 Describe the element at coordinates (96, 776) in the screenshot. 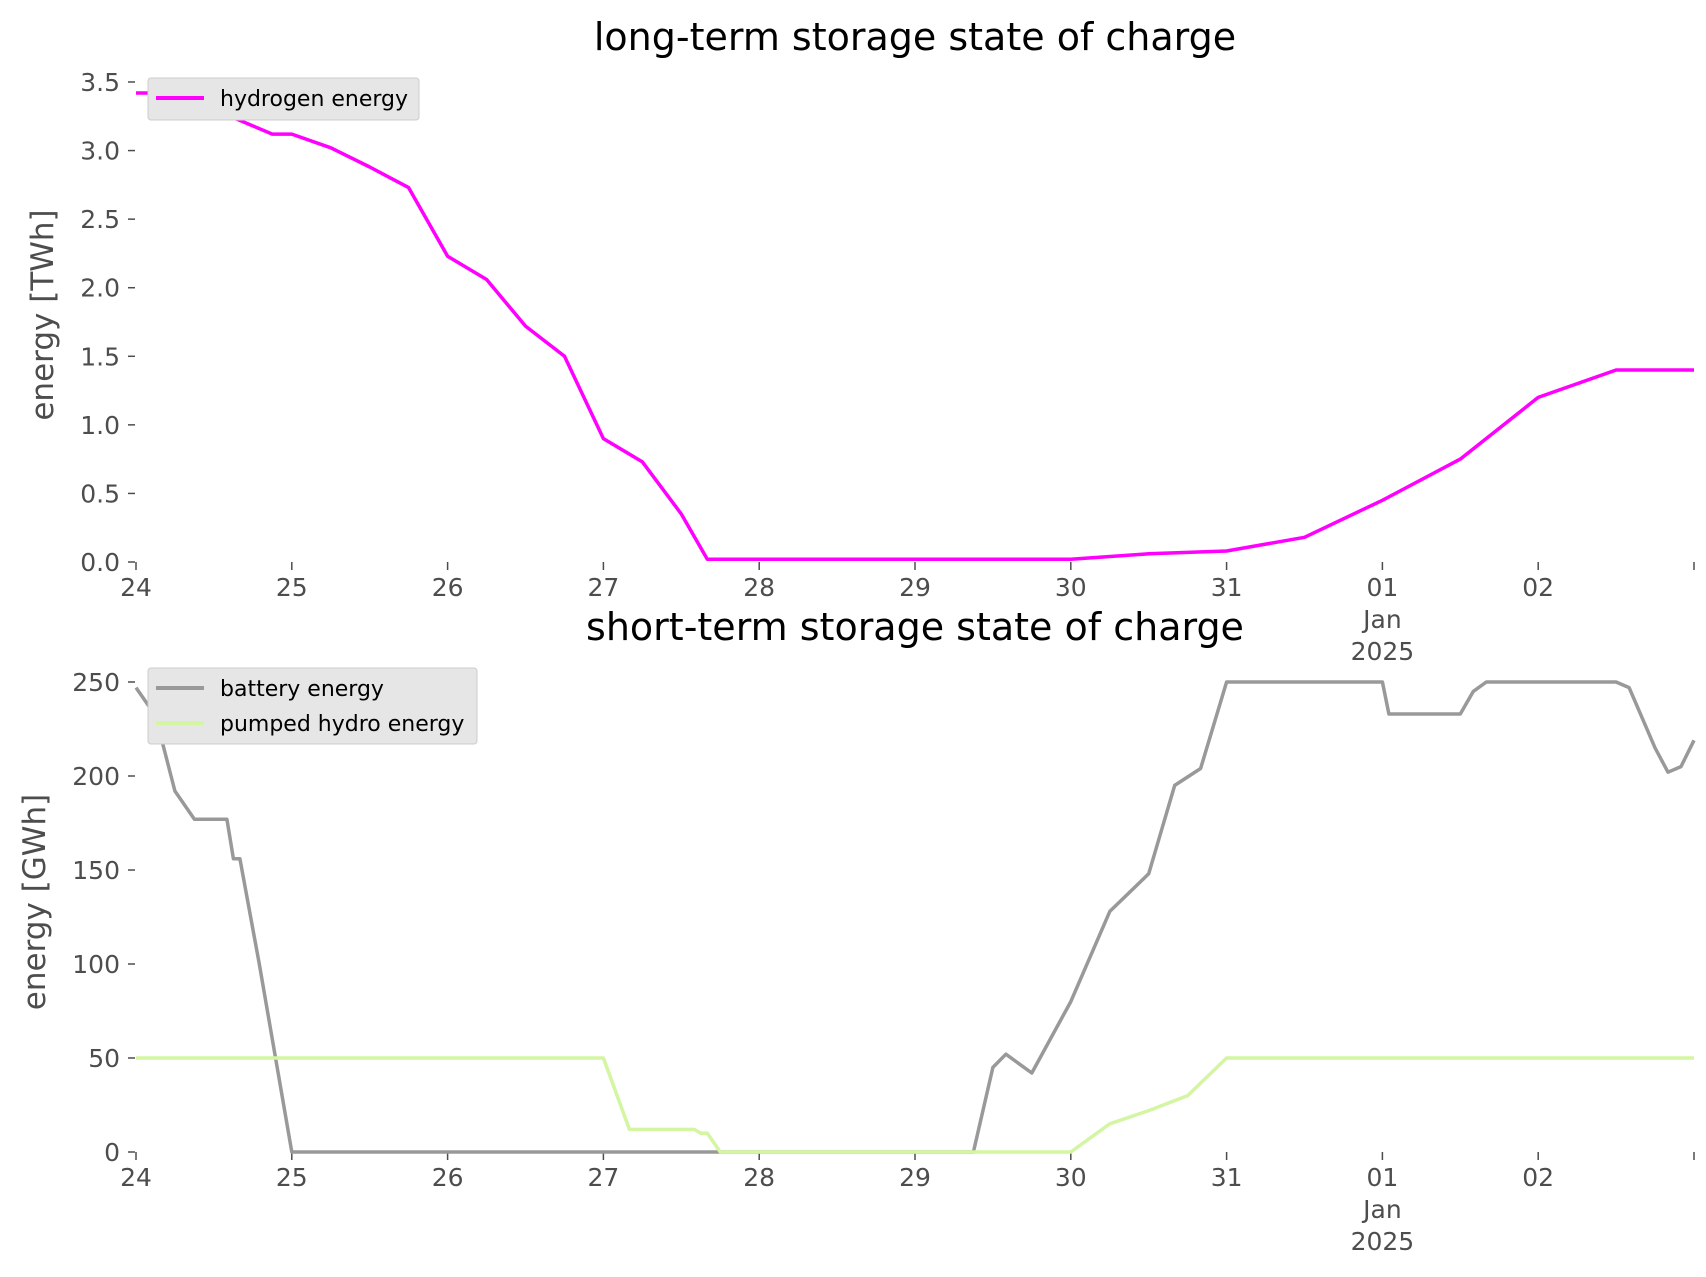

I see `bottom-y-tick-label: 200` at that location.